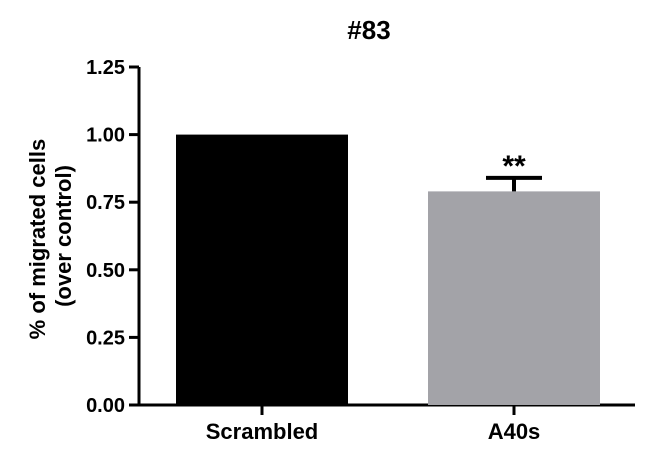 The width and height of the screenshot is (652, 451). I want to click on bar-a40s, so click(514, 298).